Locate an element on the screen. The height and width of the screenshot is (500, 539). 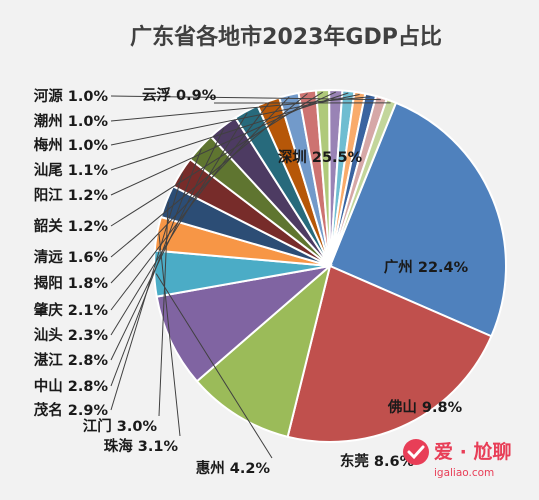
slice-label-6: 珠海 3.1% is located at coordinates (141, 446).